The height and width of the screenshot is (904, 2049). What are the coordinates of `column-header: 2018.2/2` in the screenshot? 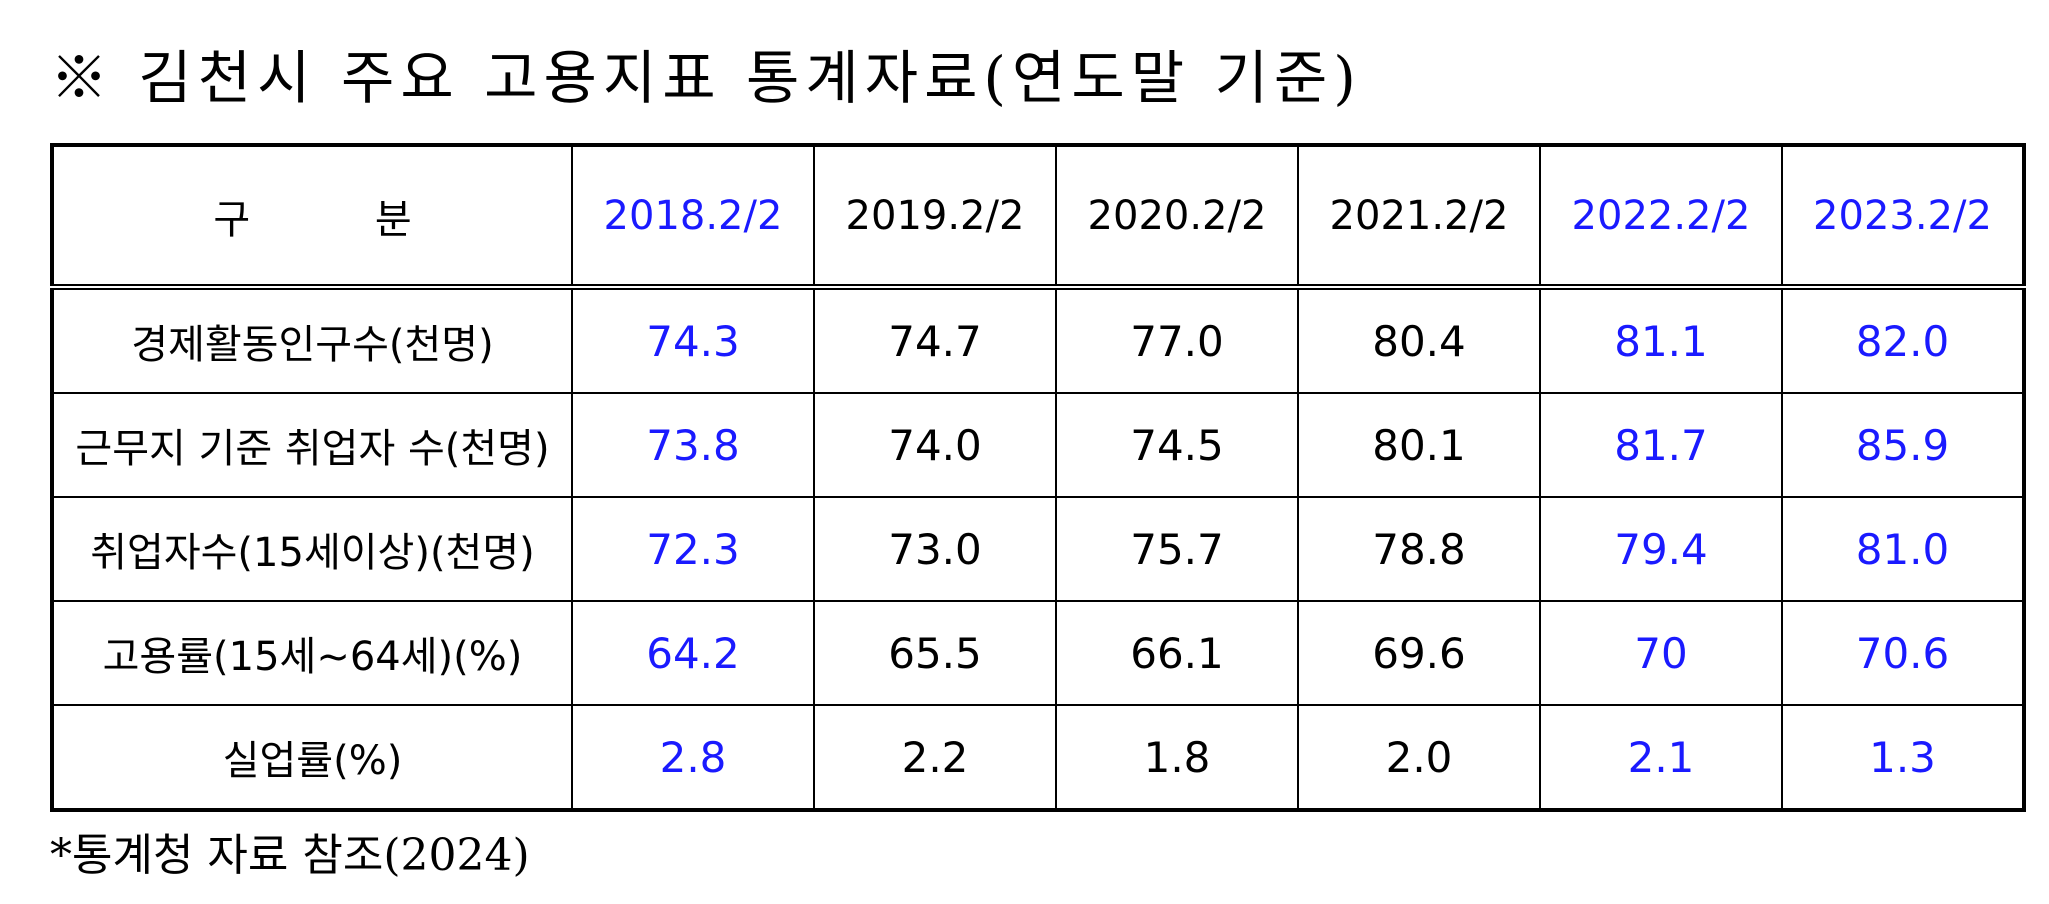 It's located at (693, 217).